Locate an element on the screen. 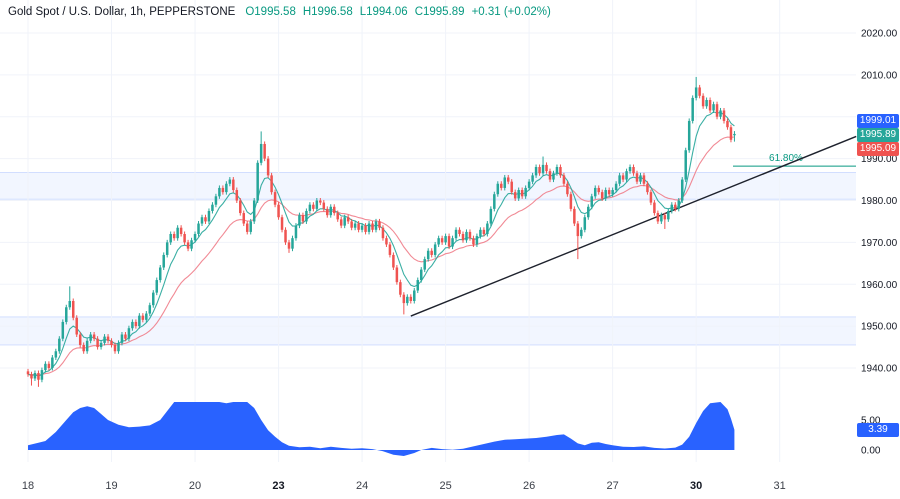 The image size is (900, 499). symbol-title: Gold Spot / U.S. Dollar, 1h, PEPPERSTONE is located at coordinates (122, 12).